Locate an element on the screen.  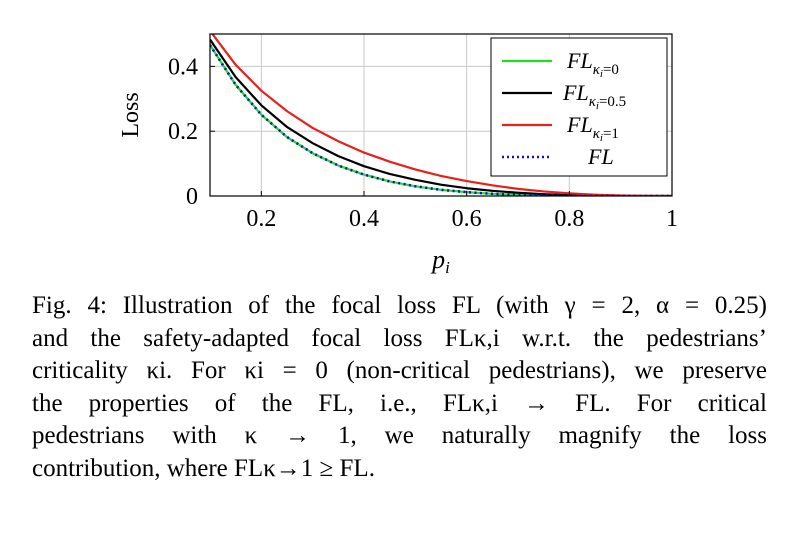
x-axis-label: pi is located at coordinates (440, 261).